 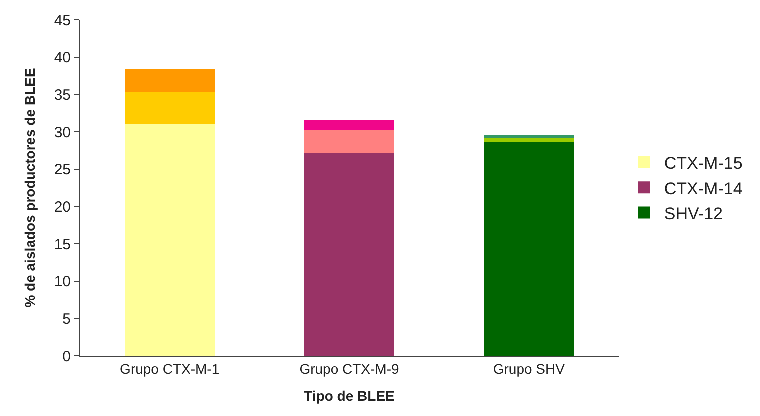 What do you see at coordinates (66, 357) in the screenshot?
I see `y-tick-label: 0` at bounding box center [66, 357].